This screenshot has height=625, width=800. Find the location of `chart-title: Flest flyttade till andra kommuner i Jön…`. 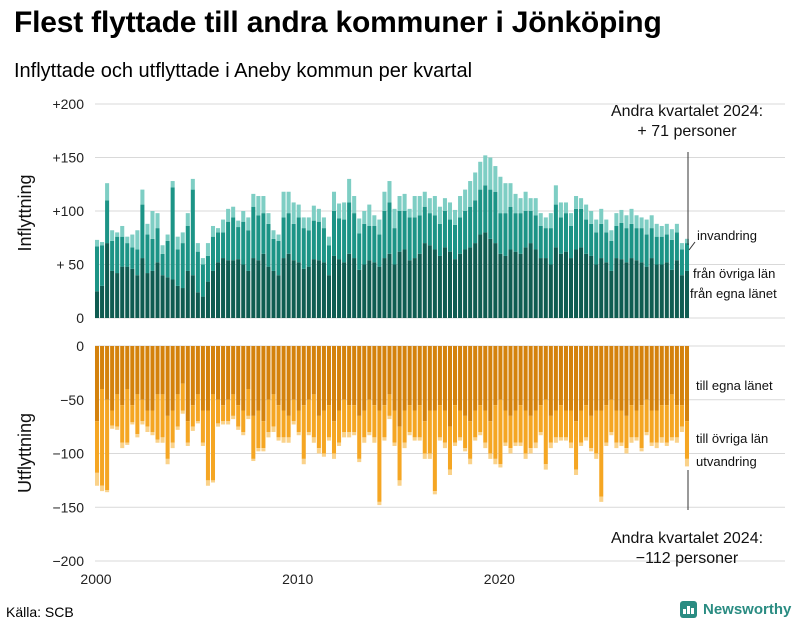

chart-title: Flest flyttade till andra kommuner i Jön… is located at coordinates (338, 22).